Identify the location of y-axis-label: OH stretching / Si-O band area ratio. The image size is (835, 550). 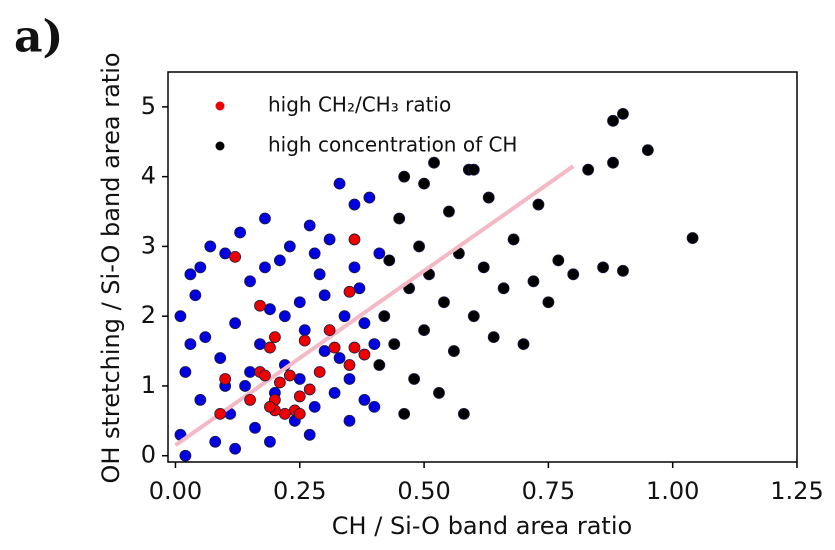
(111, 267).